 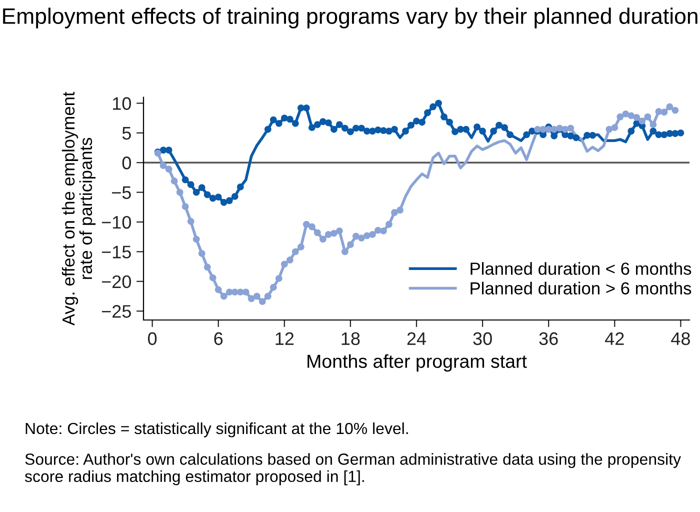 I want to click on source-note: Source: Author's own calculations based on German administrative data using the propensity score radius matching estimator proposed in [1]., so click(x=352, y=469).